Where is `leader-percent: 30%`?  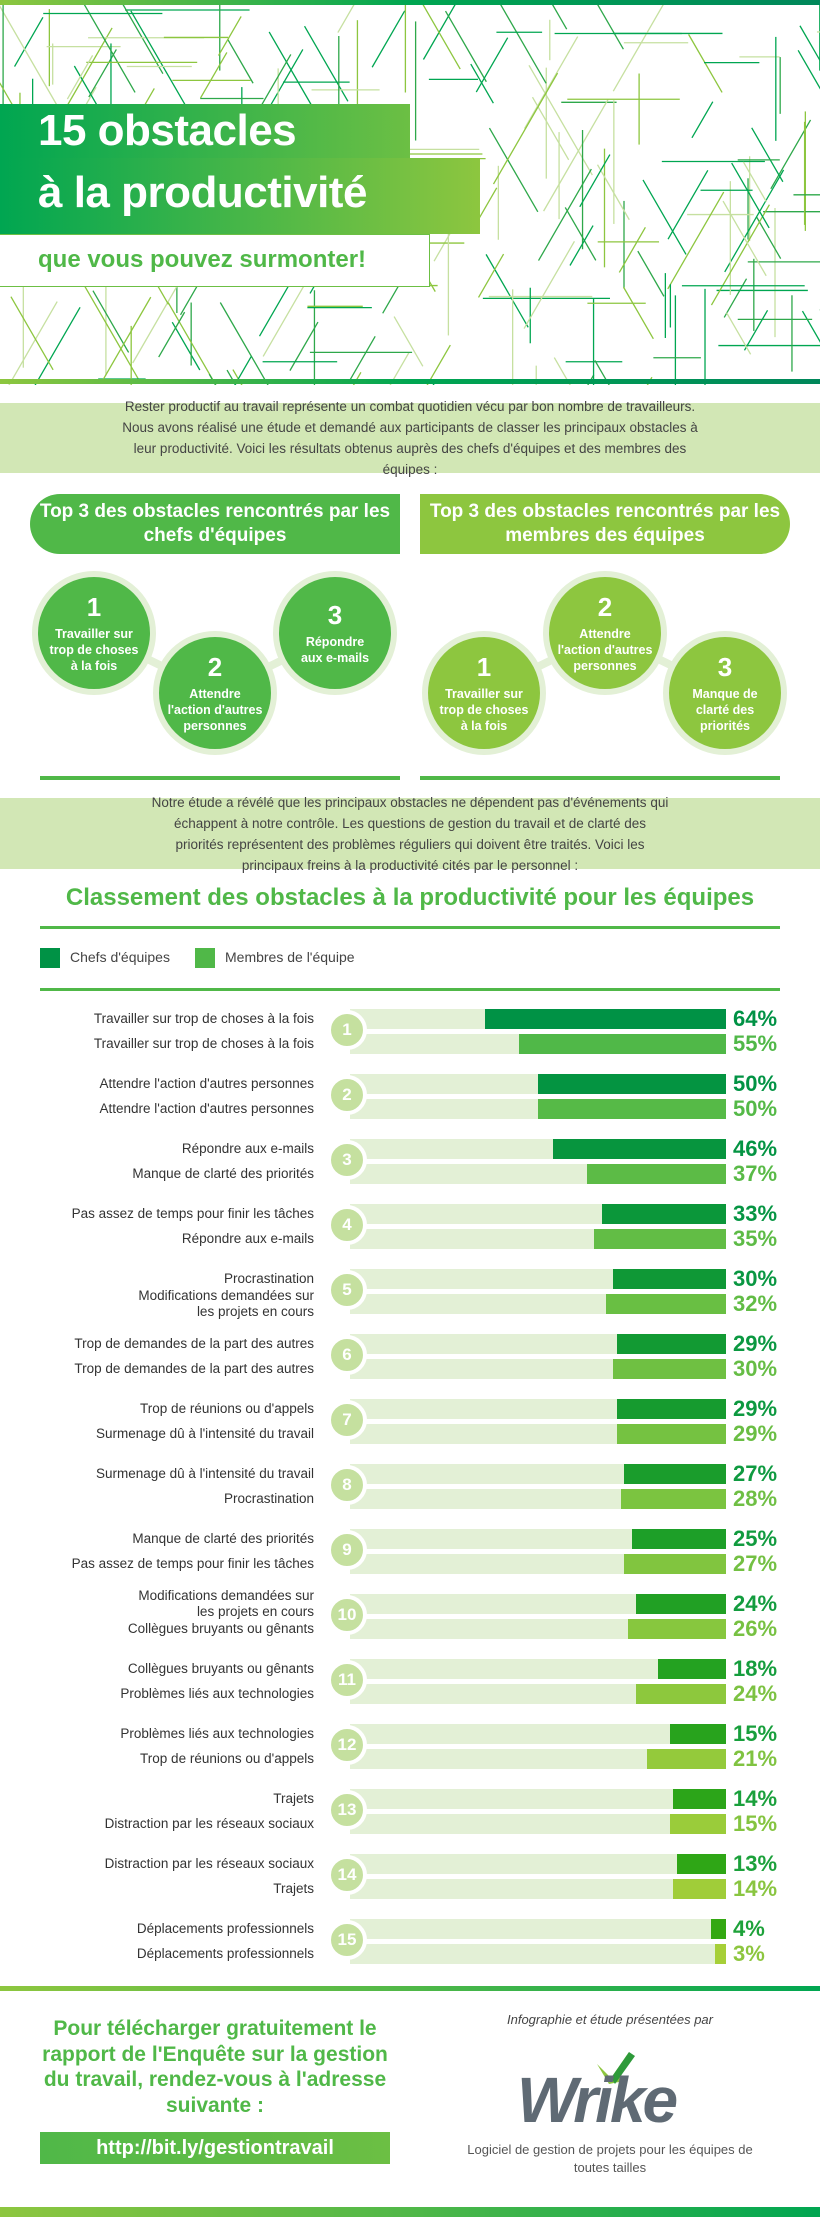
leader-percent: 30% is located at coordinates (755, 1278).